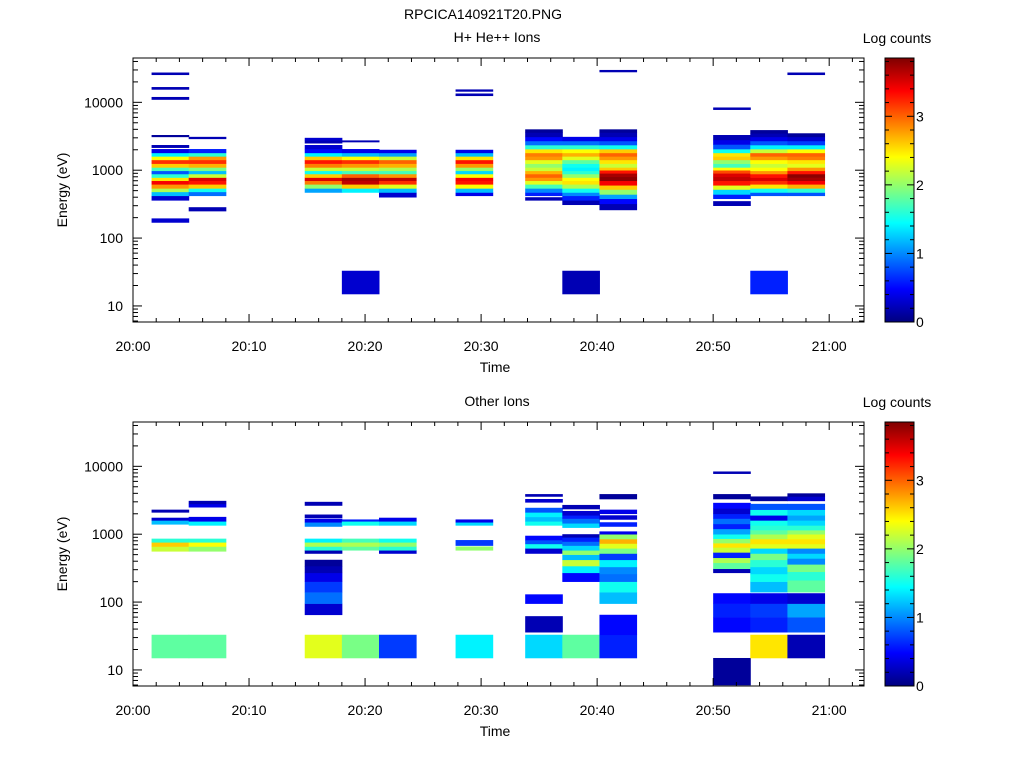 The image size is (1024, 768). Describe the element at coordinates (62, 554) in the screenshot. I see `bottom-panel-y-axis-label: Energy (eV)` at that location.